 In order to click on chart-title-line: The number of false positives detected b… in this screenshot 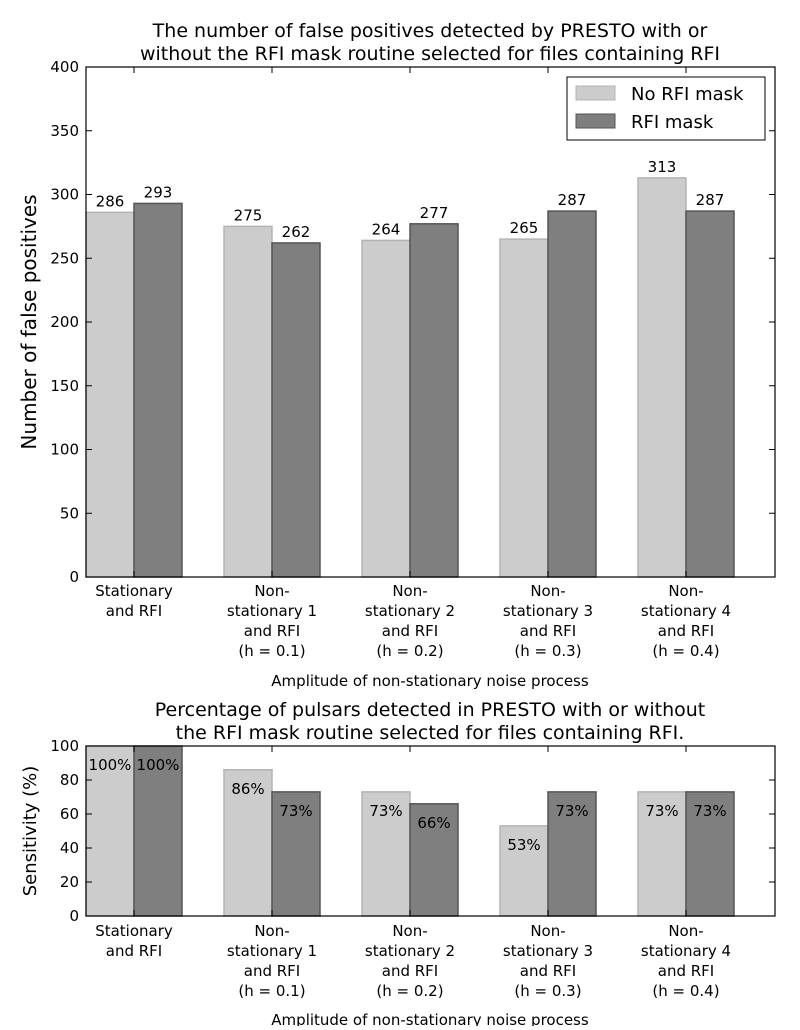, I will do `click(430, 31)`.